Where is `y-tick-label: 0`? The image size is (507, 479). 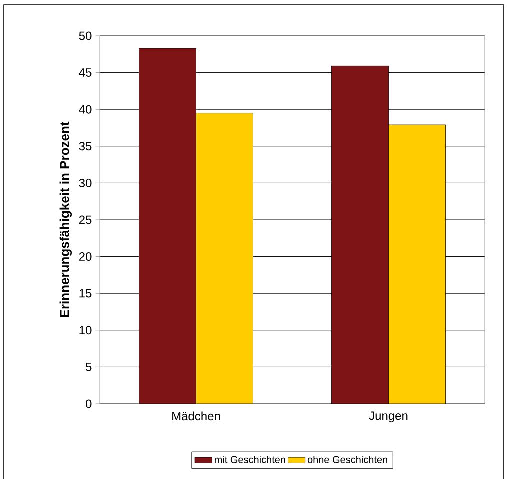
y-tick-label: 0 is located at coordinates (89, 404).